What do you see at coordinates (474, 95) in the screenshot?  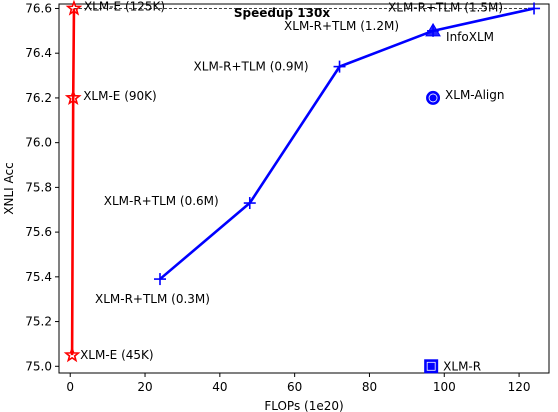 I see `point-label-xlm-align: XLM-Align` at bounding box center [474, 95].